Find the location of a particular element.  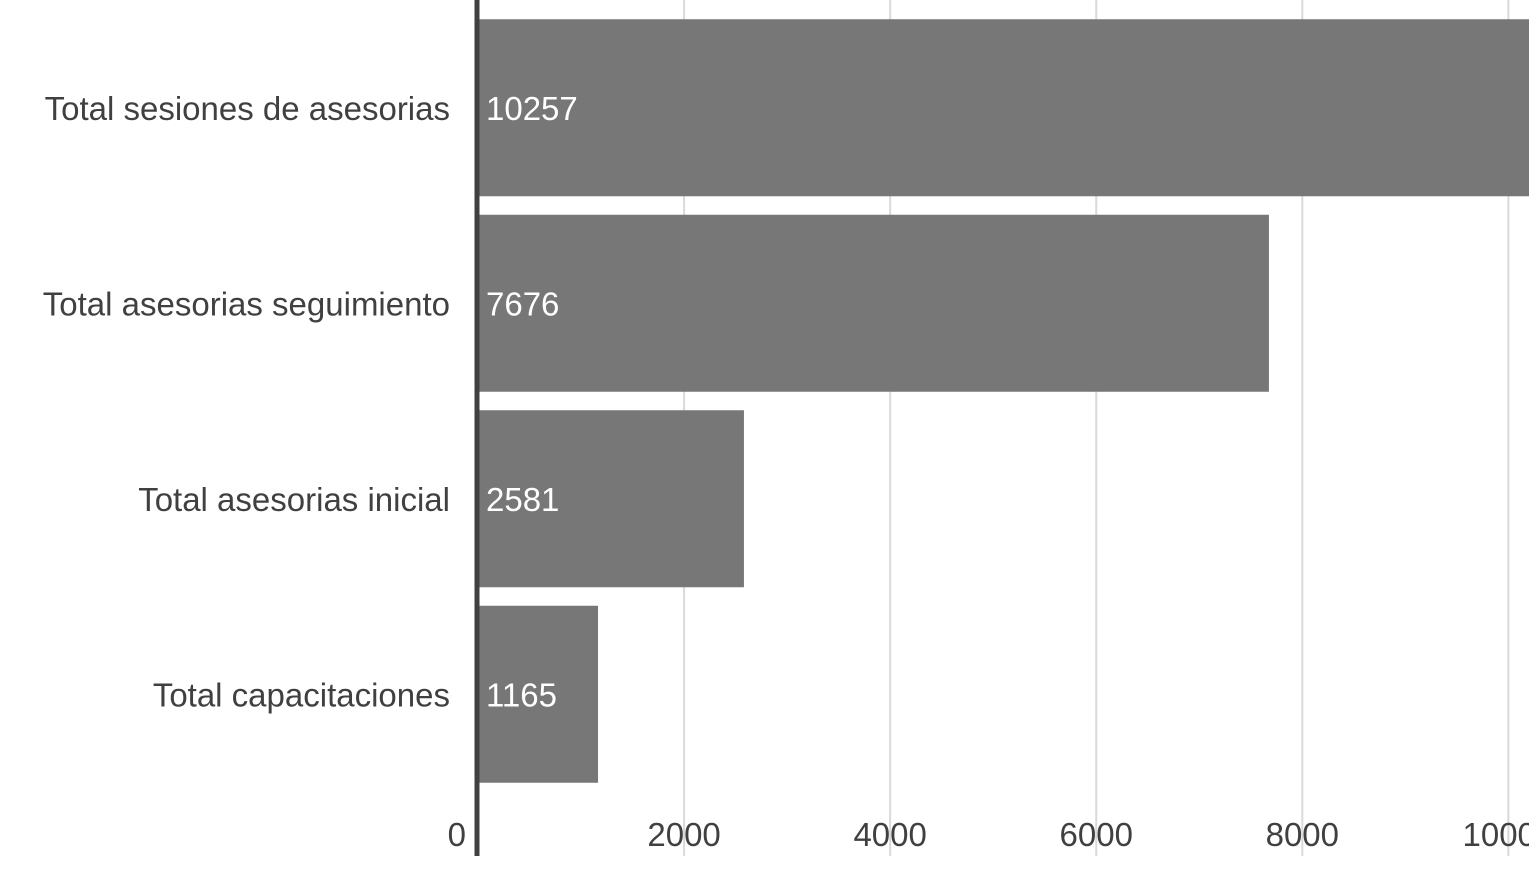

x-tick-label-2000: 2000 is located at coordinates (683, 834).